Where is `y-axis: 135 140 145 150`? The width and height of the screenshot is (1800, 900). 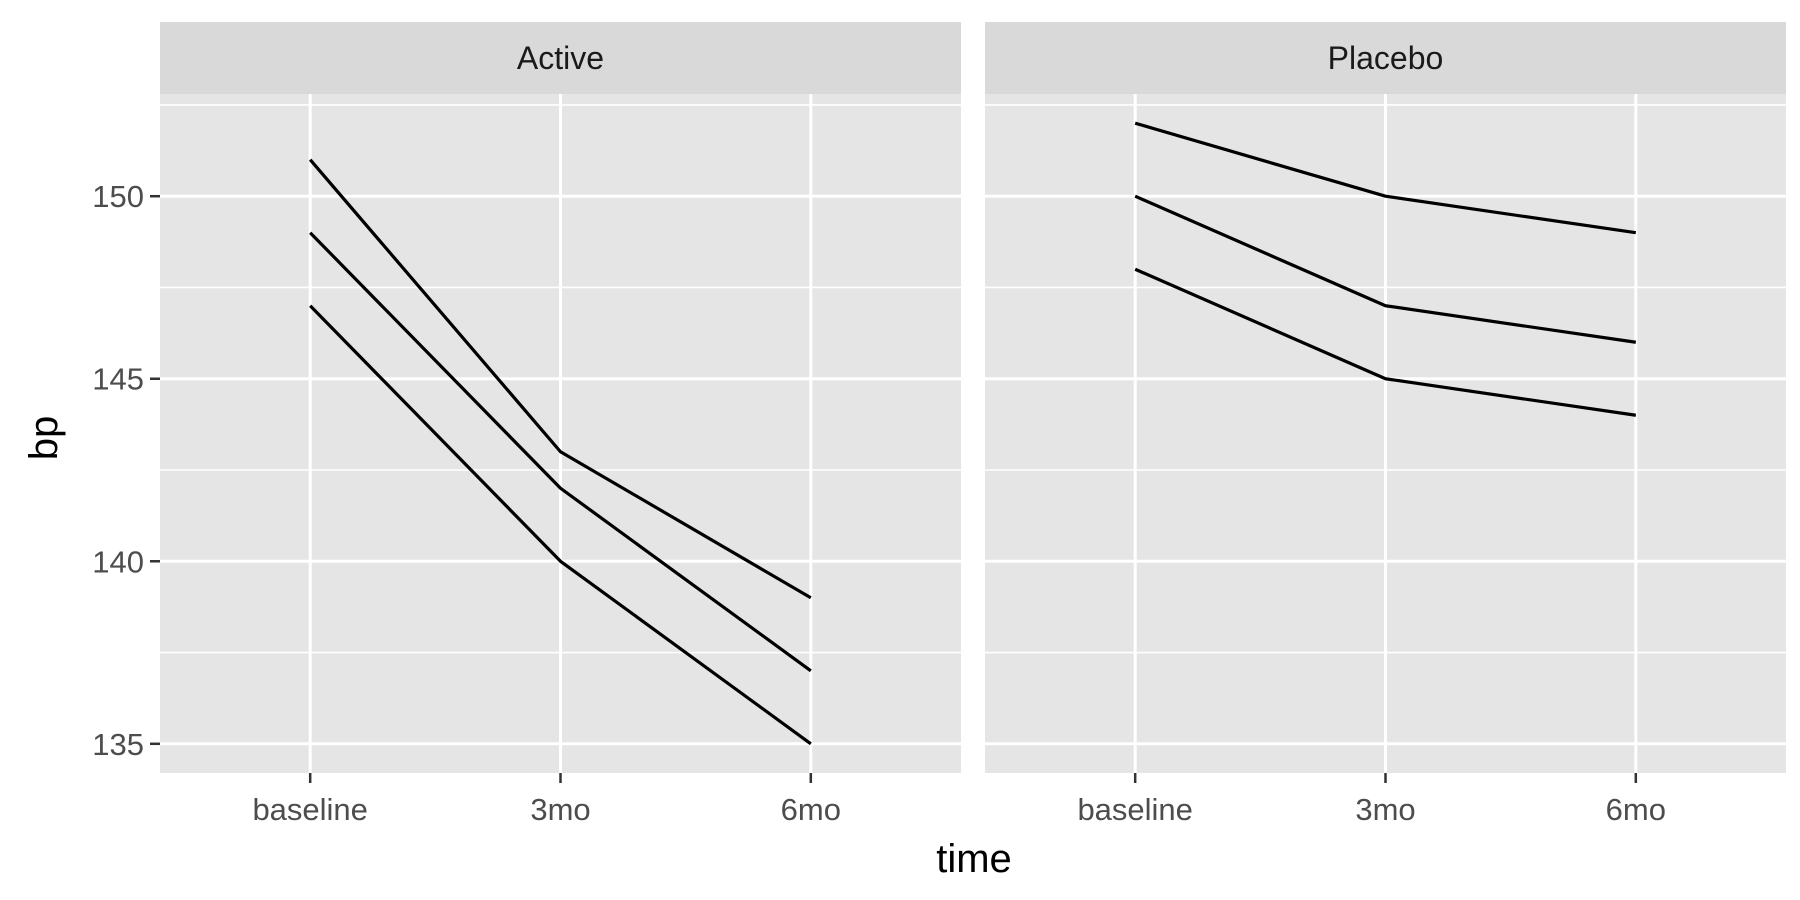 y-axis: 135 140 145 150 is located at coordinates (126, 470).